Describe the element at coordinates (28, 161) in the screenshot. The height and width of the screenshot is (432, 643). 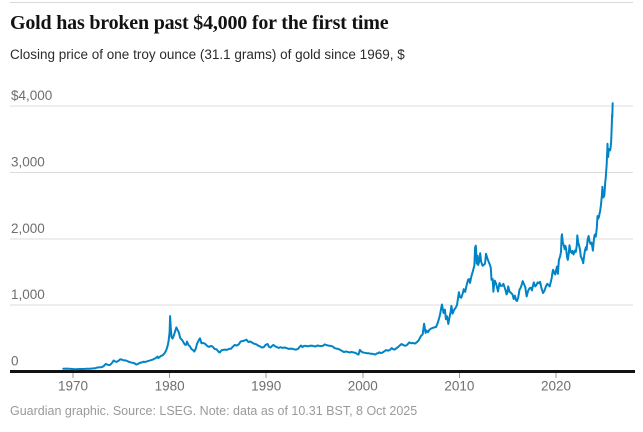
I see `y-axis-label: 3,000` at that location.